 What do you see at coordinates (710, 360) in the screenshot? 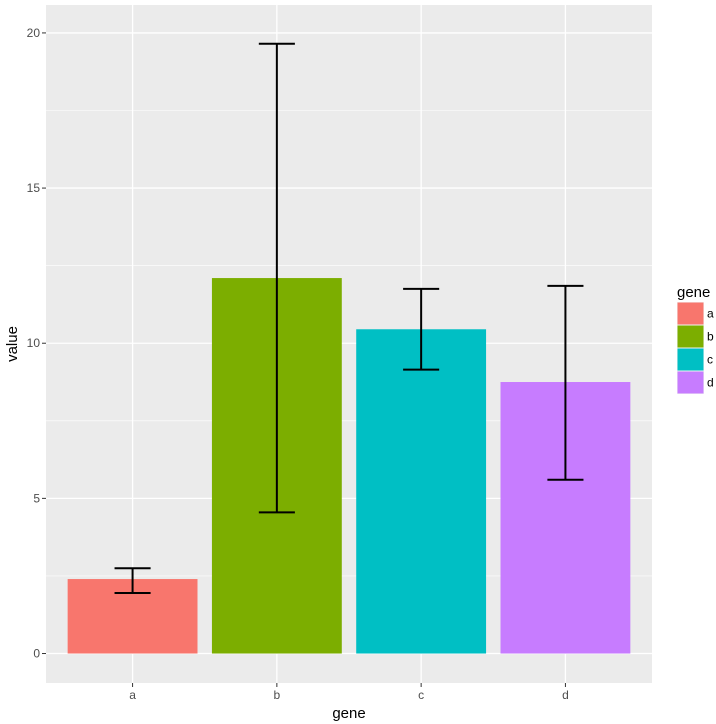
I see `legend-label: c` at bounding box center [710, 360].